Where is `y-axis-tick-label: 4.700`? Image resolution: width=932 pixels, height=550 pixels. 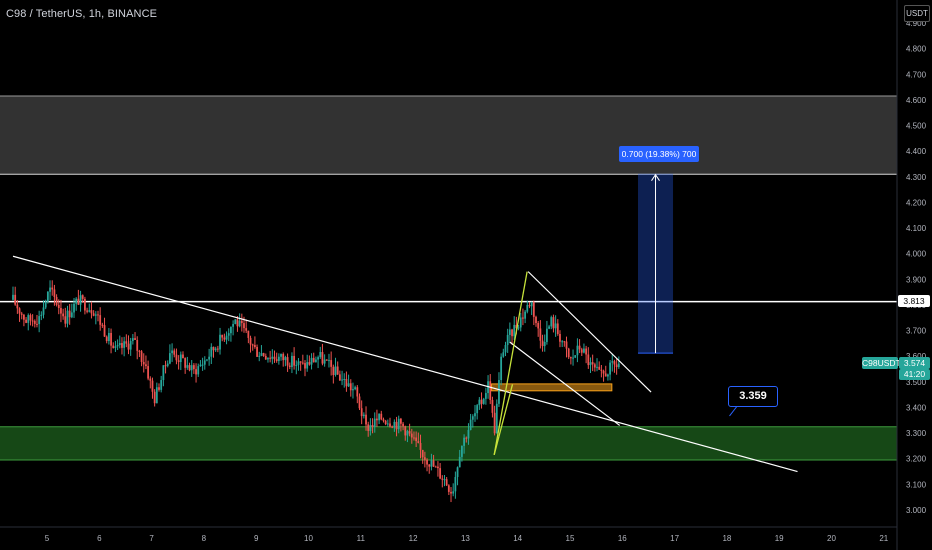
y-axis-tick-label: 4.700 is located at coordinates (916, 74).